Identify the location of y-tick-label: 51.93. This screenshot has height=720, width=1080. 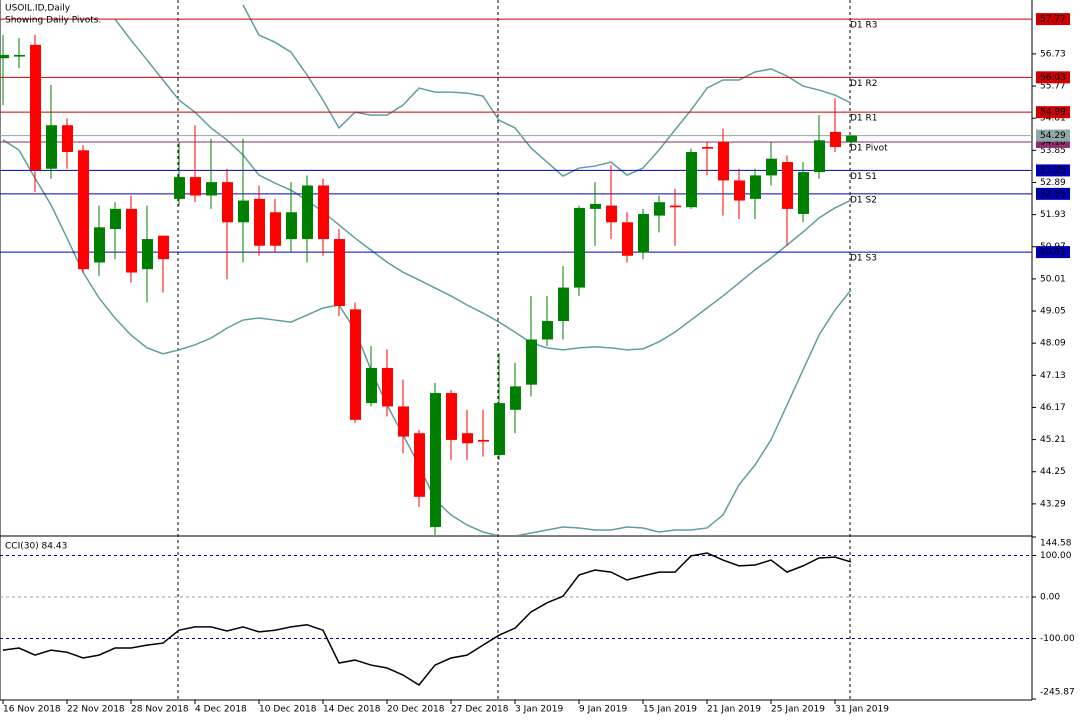
(1053, 215).